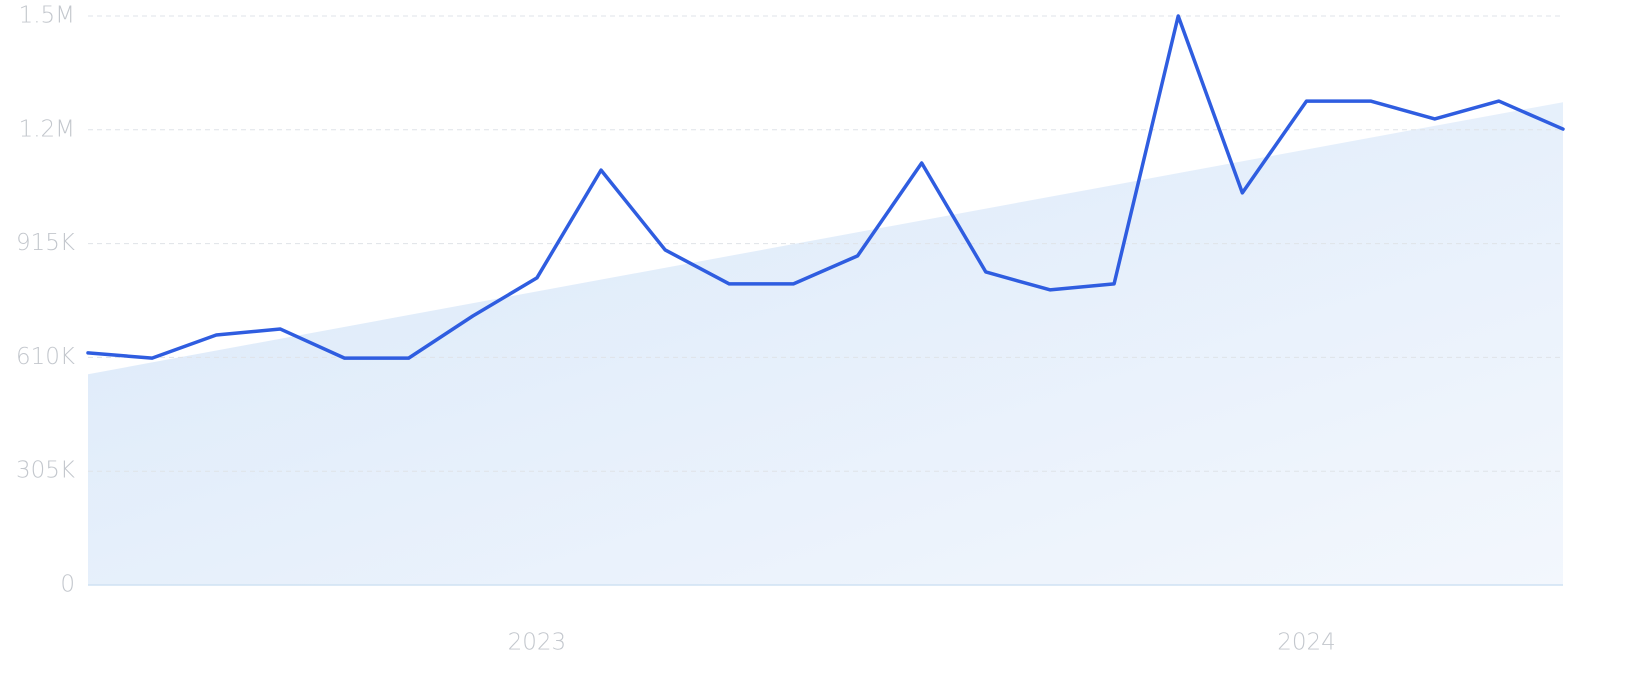 This screenshot has height=700, width=1629. Describe the element at coordinates (47, 16) in the screenshot. I see `y-tick-label: 1.5M` at that location.